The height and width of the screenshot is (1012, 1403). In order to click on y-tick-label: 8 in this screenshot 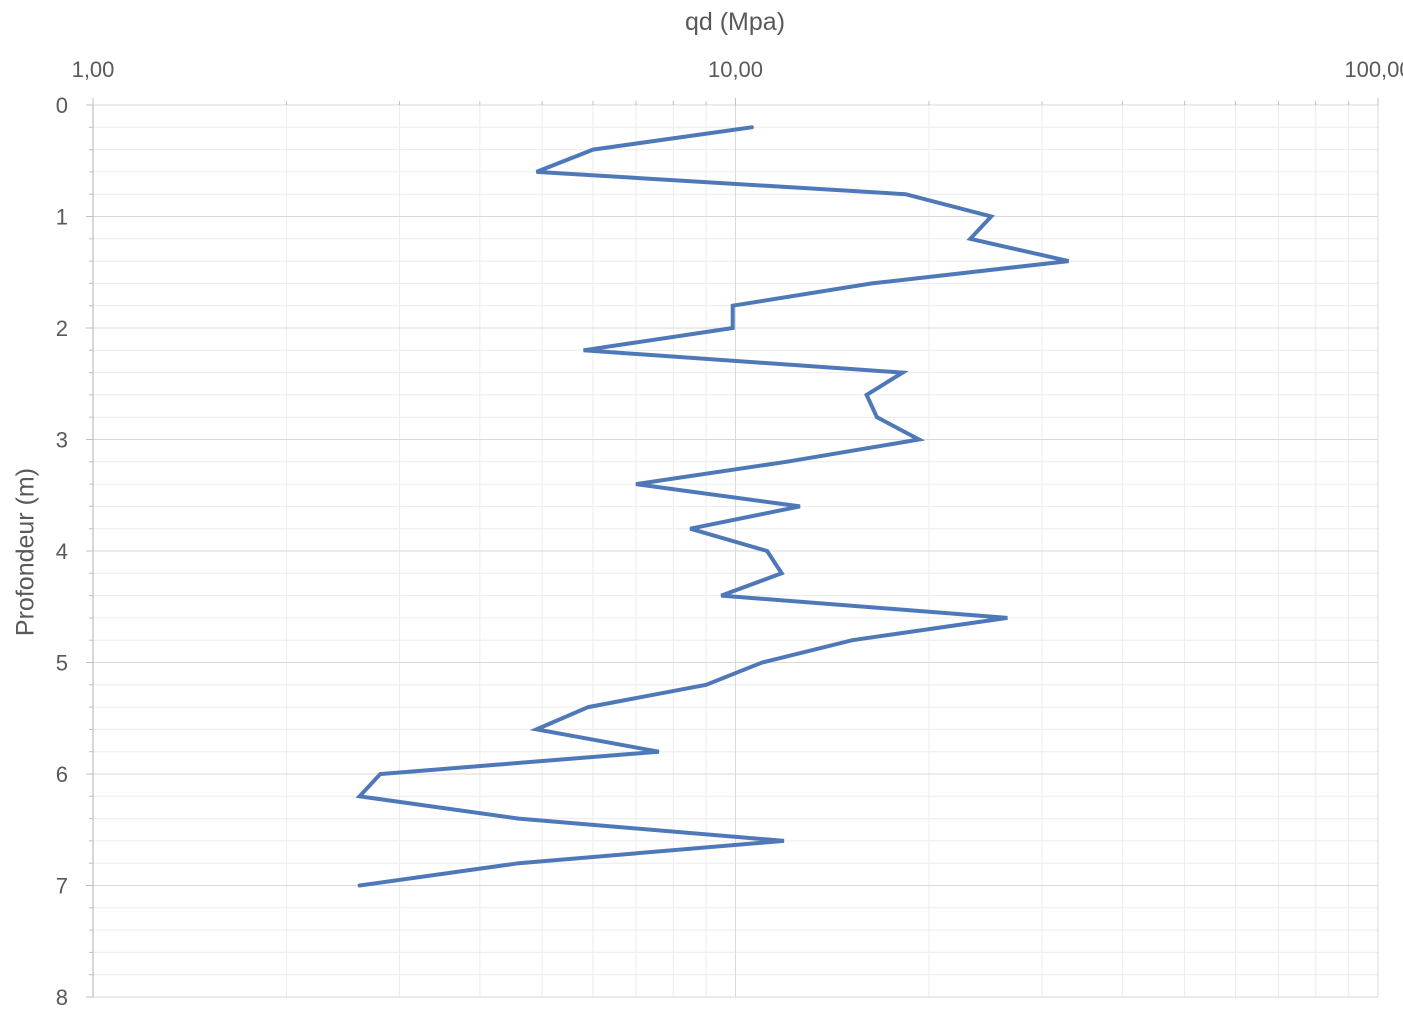, I will do `click(62, 997)`.